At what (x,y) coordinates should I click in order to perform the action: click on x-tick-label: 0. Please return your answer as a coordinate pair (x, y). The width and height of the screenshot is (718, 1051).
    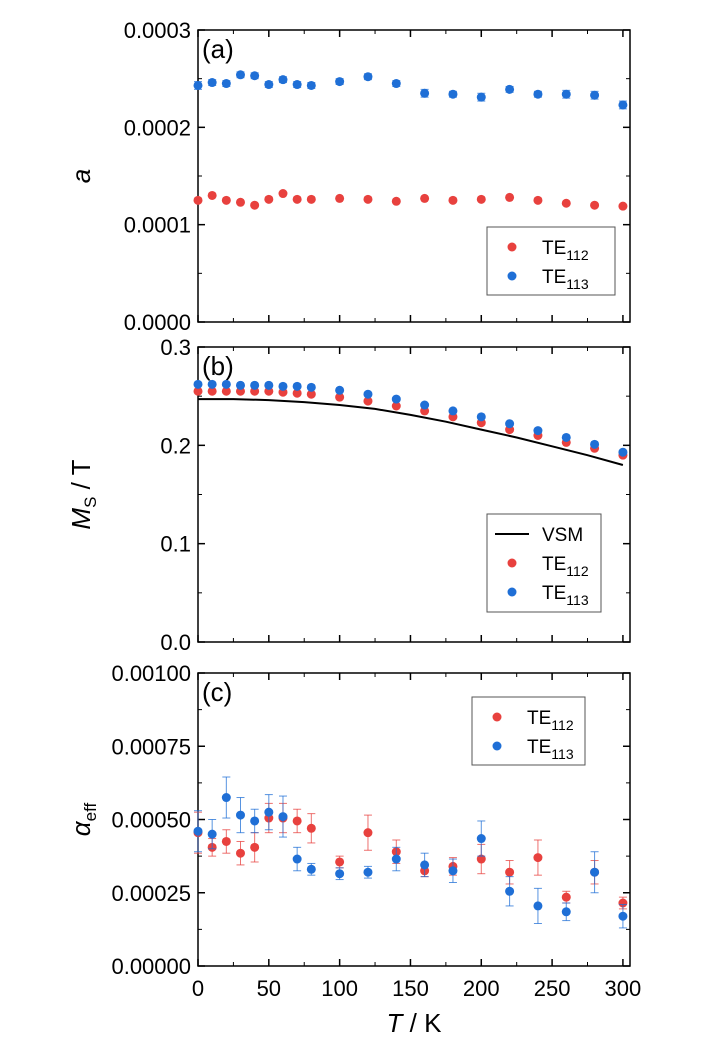
    Looking at the image, I should click on (198, 988).